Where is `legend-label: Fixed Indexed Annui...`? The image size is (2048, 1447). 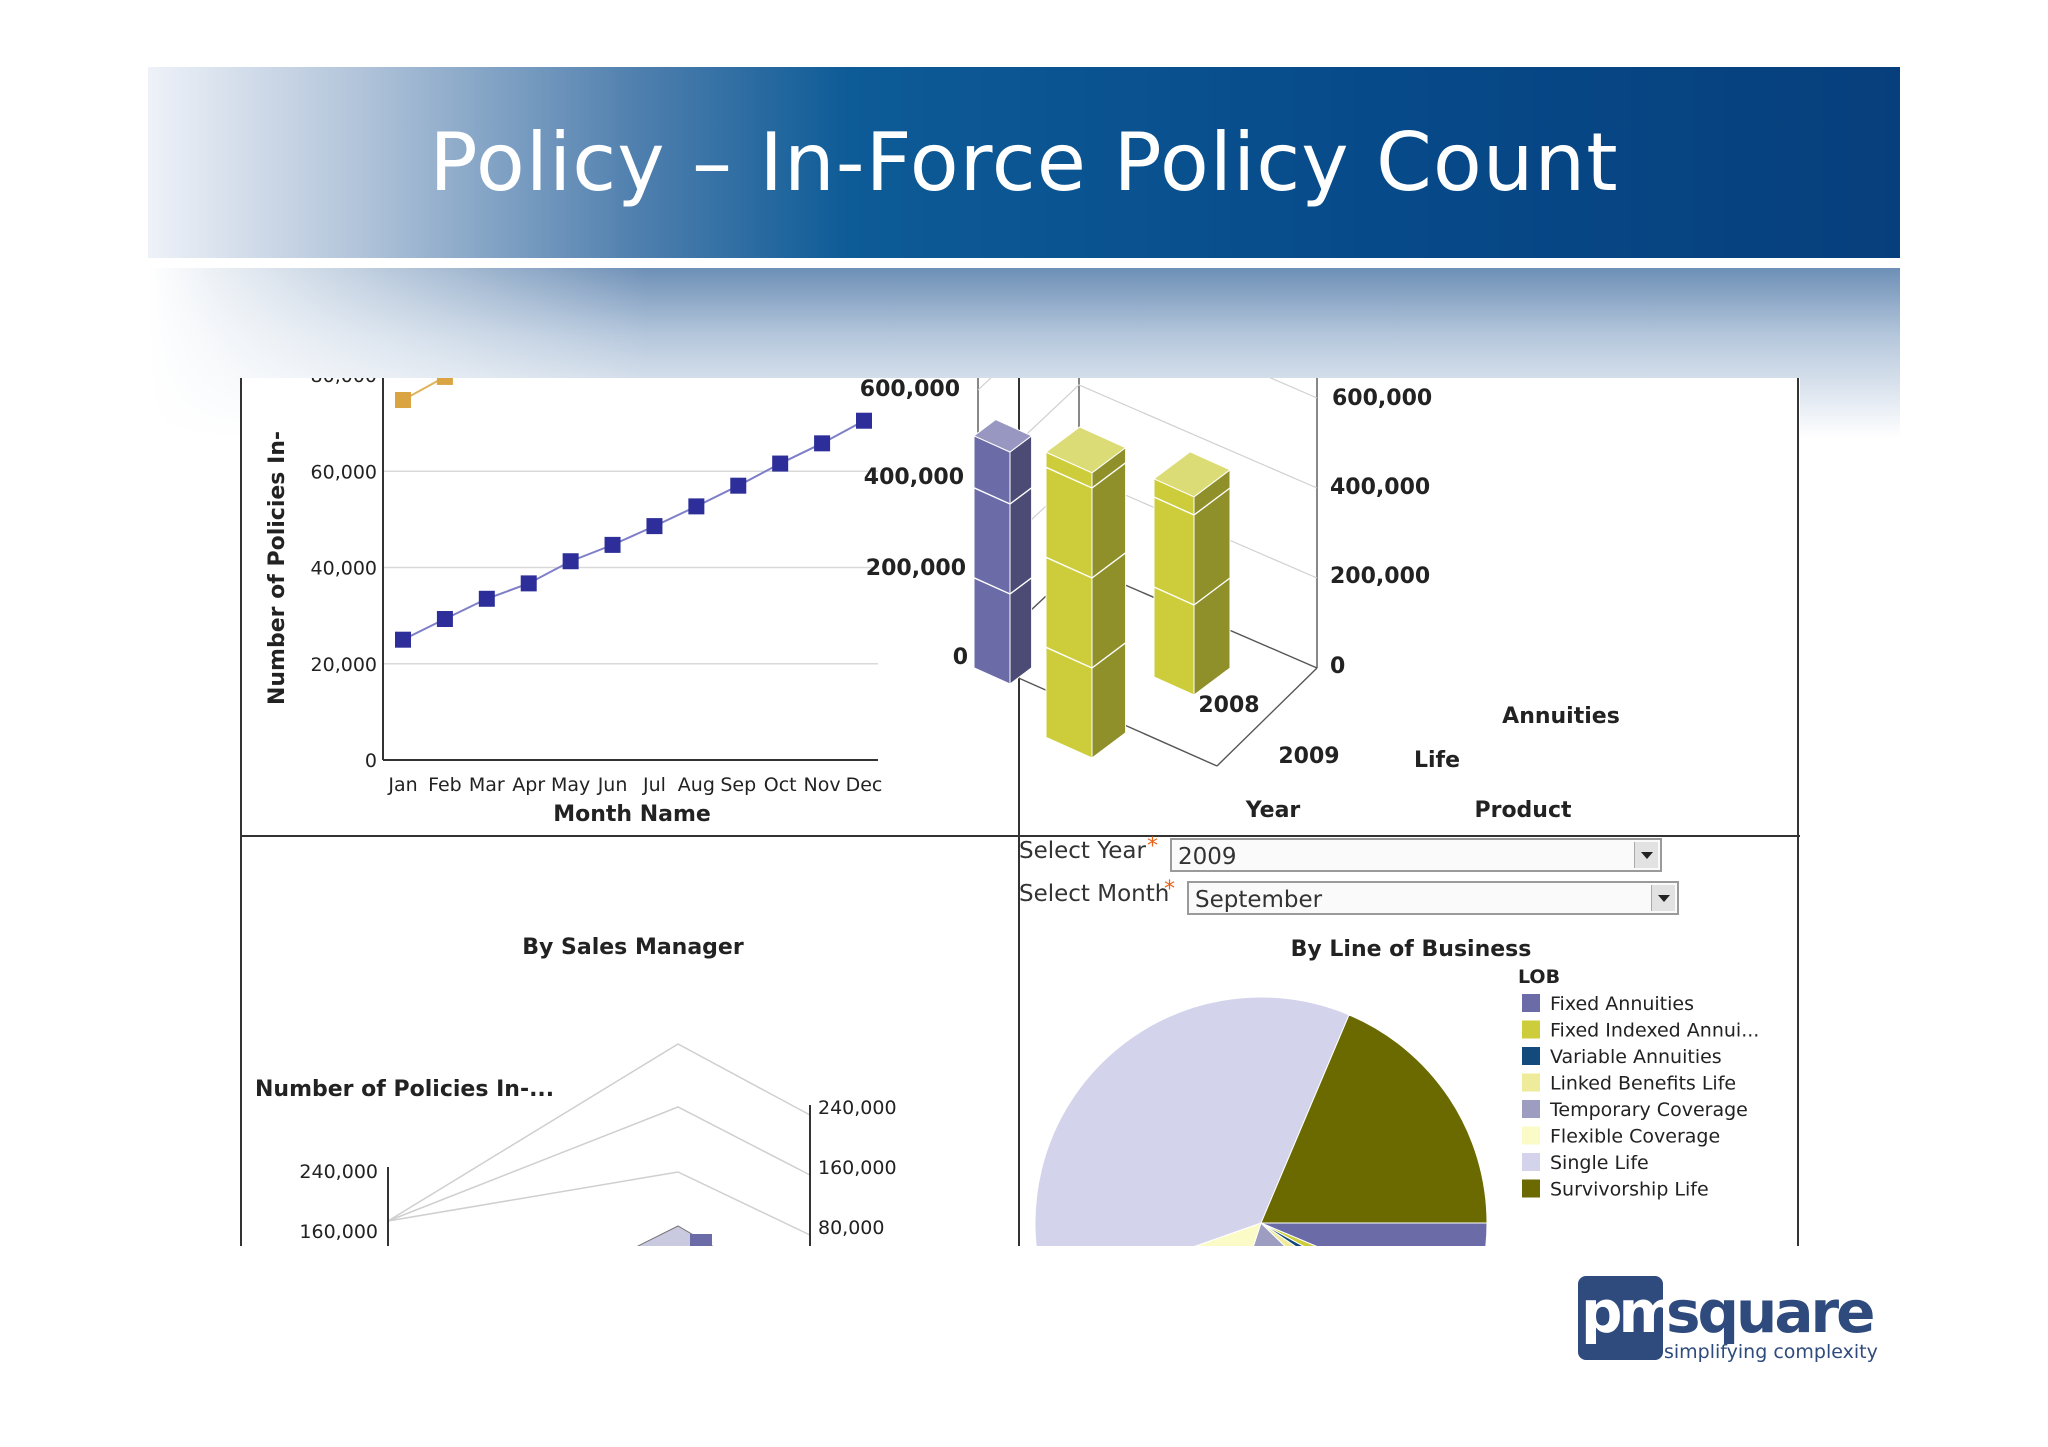
legend-label: Fixed Indexed Annui... is located at coordinates (1654, 1031).